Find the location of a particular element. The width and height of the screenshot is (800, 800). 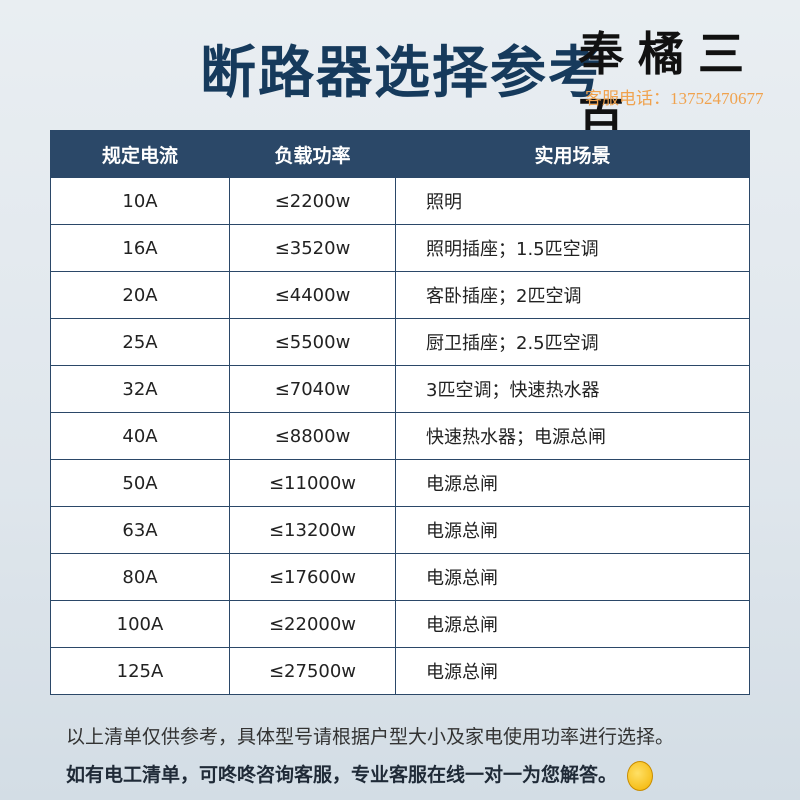

use-scenario: 照明插座；1.5匹空调 is located at coordinates (572, 248).